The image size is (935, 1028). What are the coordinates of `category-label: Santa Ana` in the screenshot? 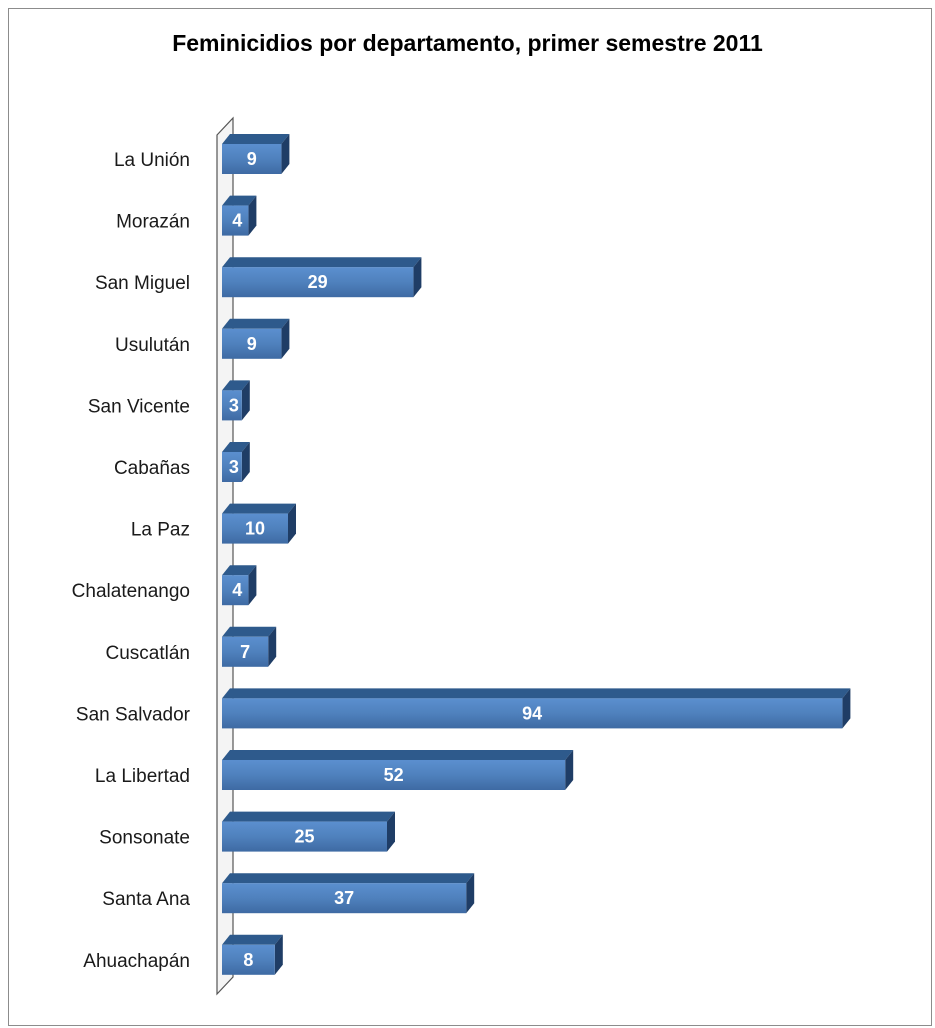 It's located at (146, 899).